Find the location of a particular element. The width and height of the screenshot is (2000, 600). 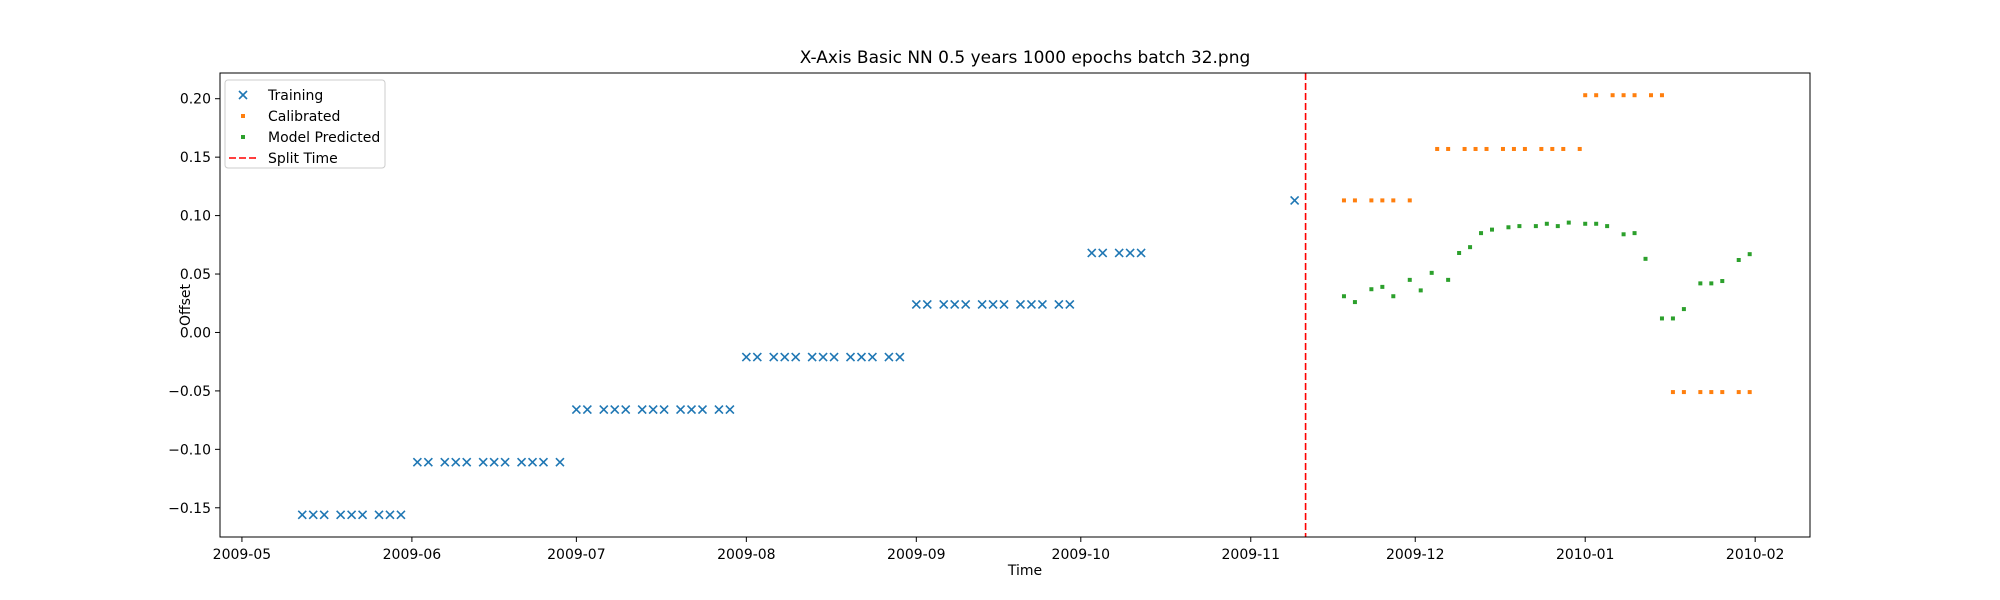

x-tick-label: 2009-06 is located at coordinates (412, 555).